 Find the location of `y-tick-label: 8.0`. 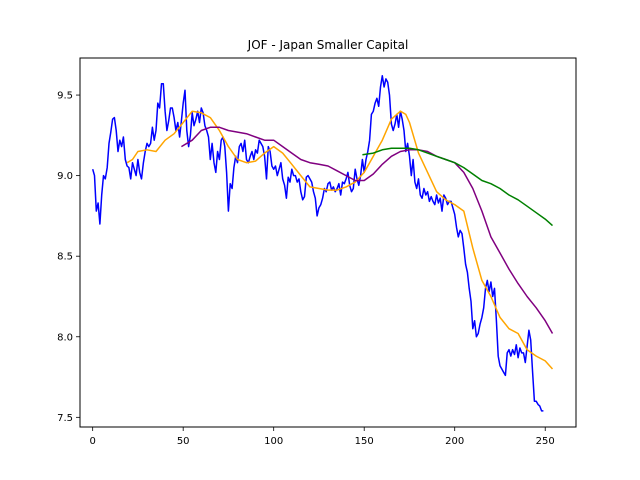

y-tick-label: 8.0 is located at coordinates (65, 337).